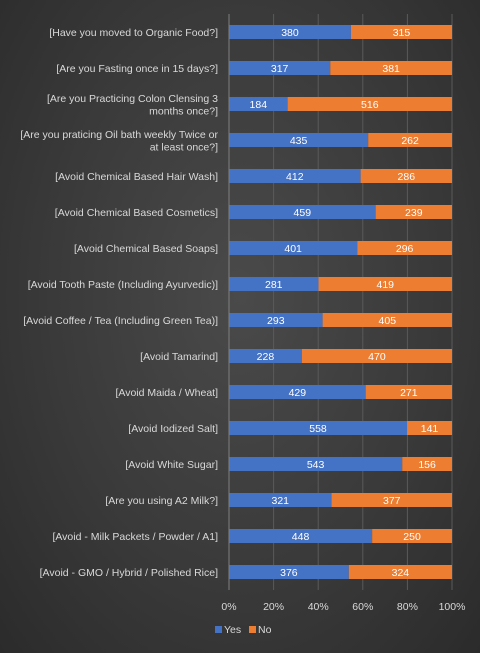 This screenshot has height=653, width=480. What do you see at coordinates (133, 33) in the screenshot?
I see `category-label: [Have you moved to Organic Food?]` at bounding box center [133, 33].